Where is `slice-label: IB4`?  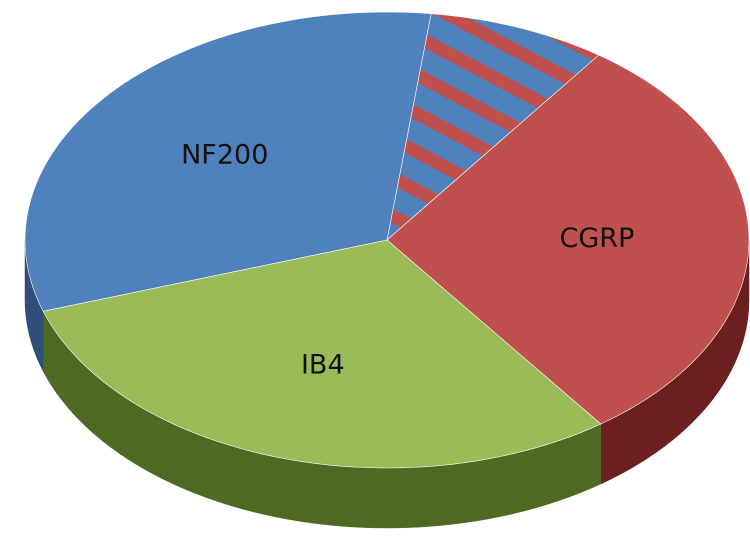 slice-label: IB4 is located at coordinates (323, 364).